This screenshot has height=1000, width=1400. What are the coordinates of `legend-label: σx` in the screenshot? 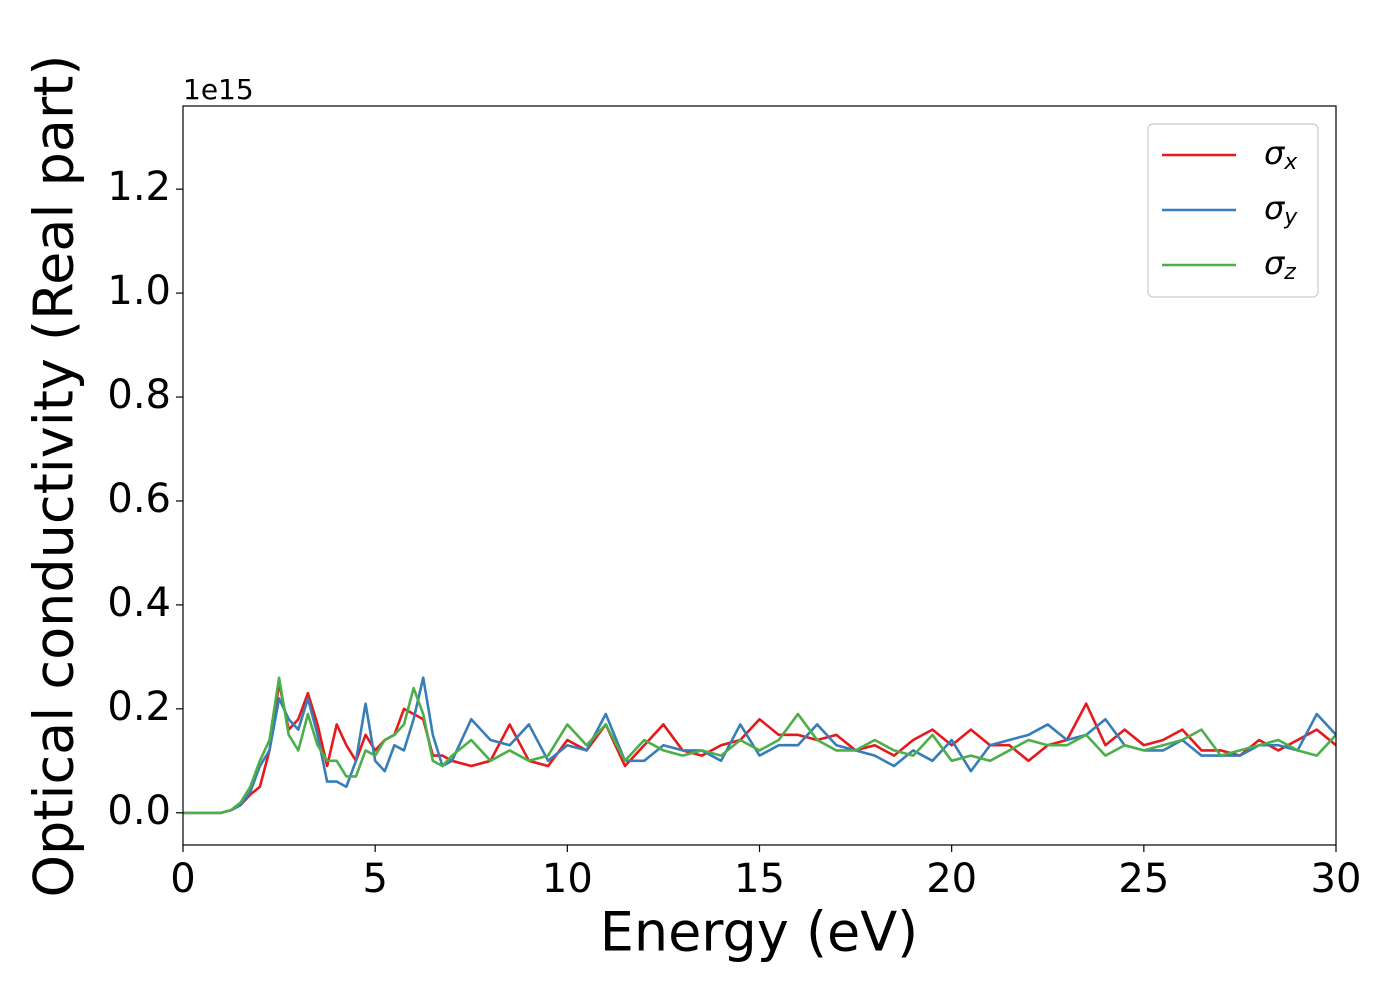 It's located at (1281, 154).